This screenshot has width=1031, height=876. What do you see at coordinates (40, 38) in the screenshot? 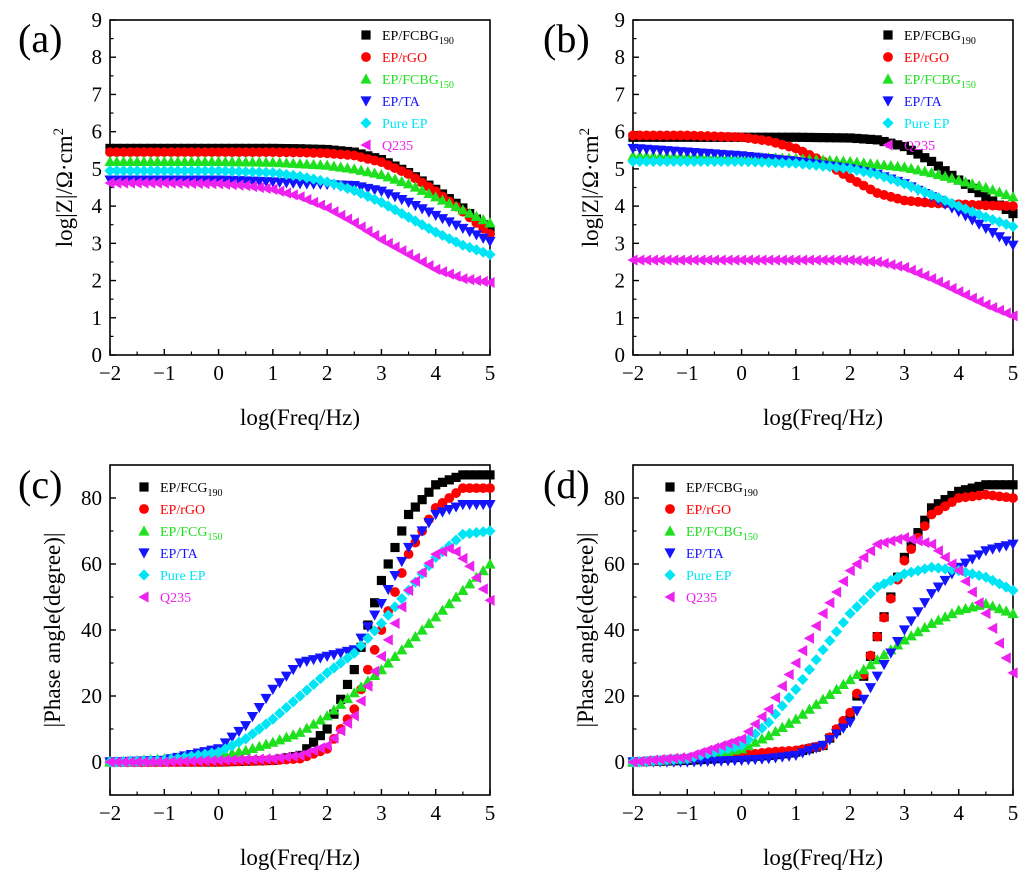
I see `panel-label: (a)` at bounding box center [40, 38].